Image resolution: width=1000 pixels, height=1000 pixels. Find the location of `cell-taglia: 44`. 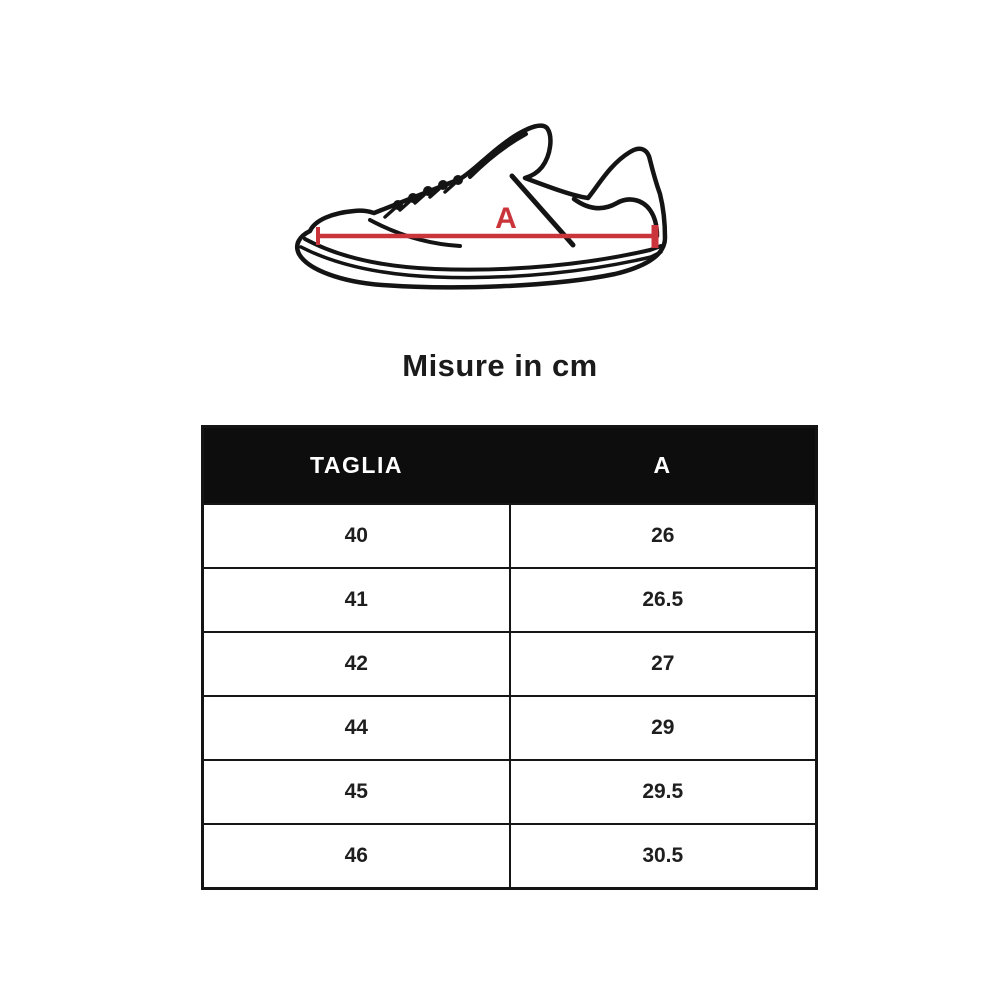

cell-taglia: 44 is located at coordinates (356, 728).